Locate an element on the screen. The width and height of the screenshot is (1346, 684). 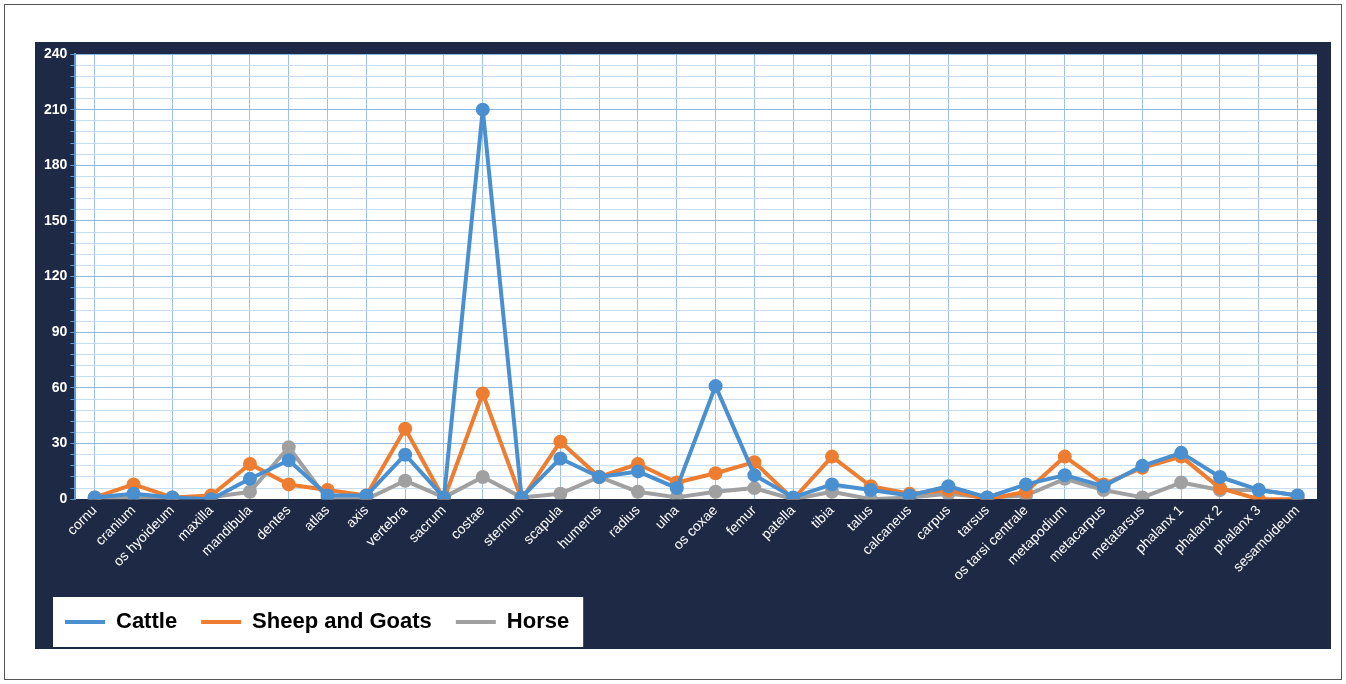
y-tick-label: 180 is located at coordinates (56, 164).